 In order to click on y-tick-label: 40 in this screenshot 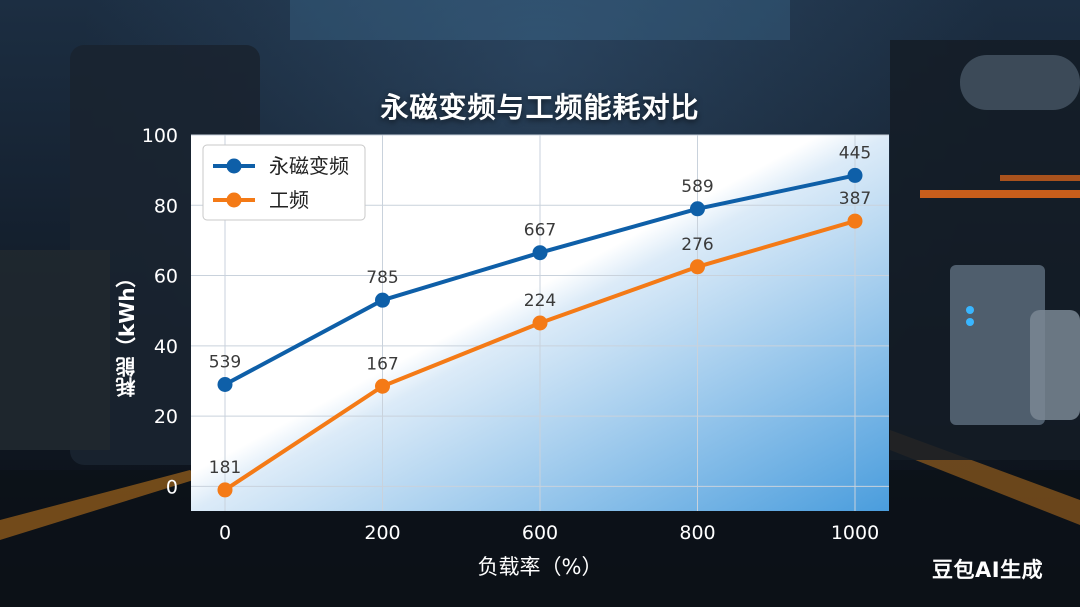, I will do `click(166, 347)`.